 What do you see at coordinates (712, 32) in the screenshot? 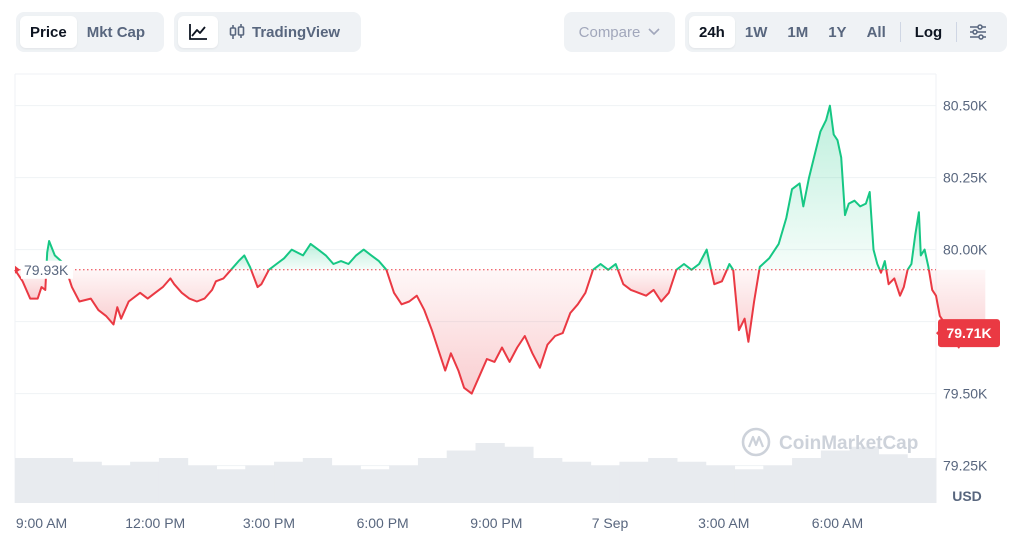
I see `range-24h: 24h` at bounding box center [712, 32].